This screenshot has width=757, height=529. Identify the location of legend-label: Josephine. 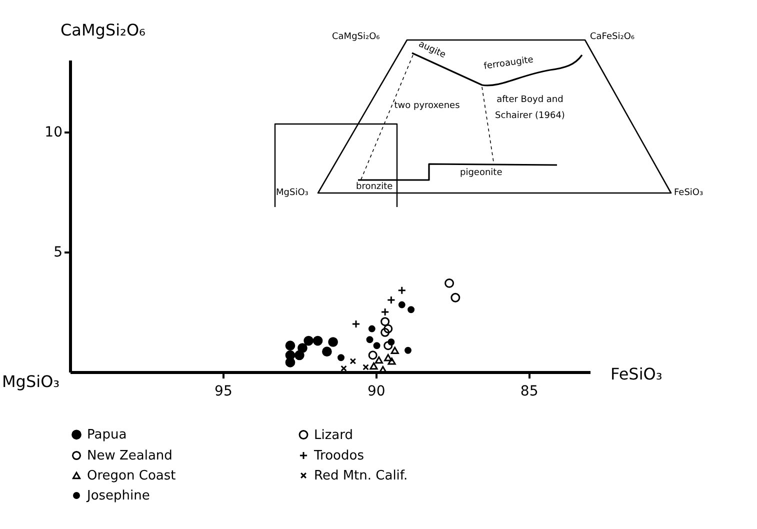
(118, 496).